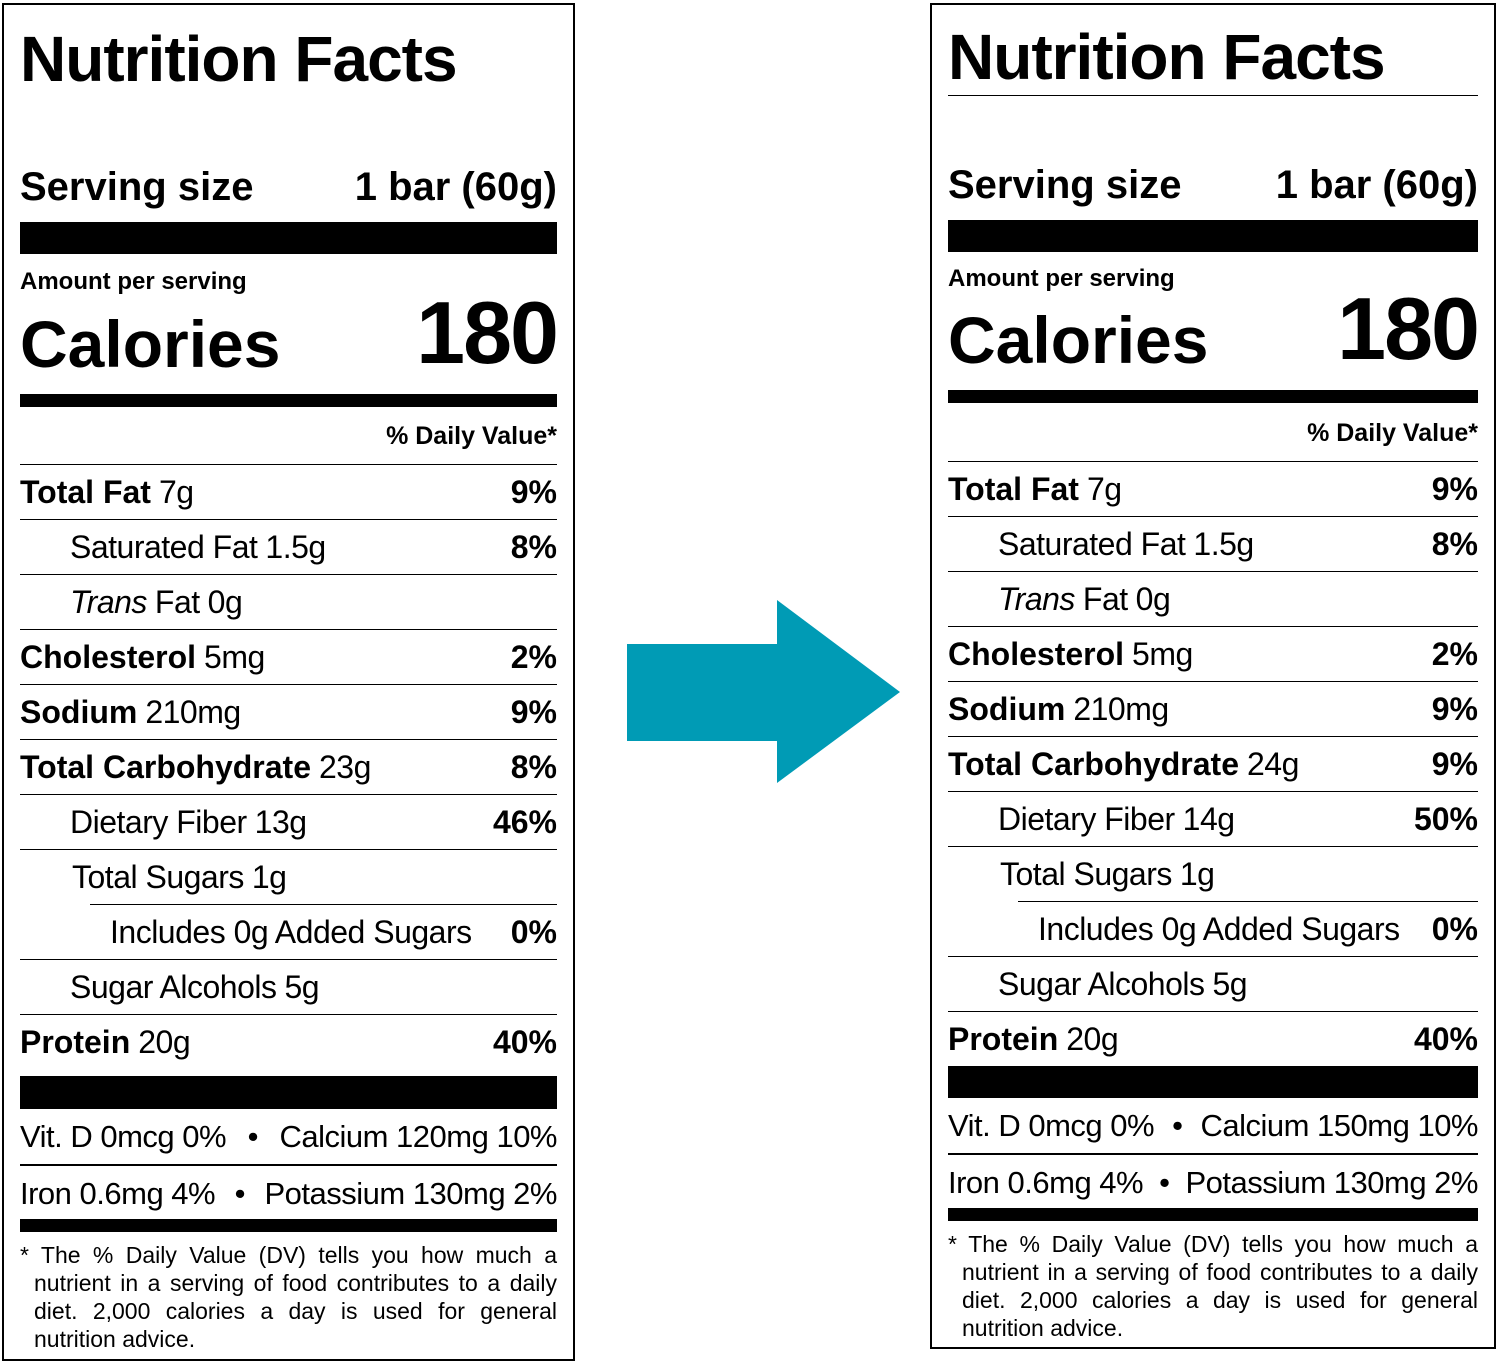 This screenshot has height=1365, width=1500. What do you see at coordinates (410, 1193) in the screenshot?
I see `vitamin-right: Potassium 130mg 2%` at bounding box center [410, 1193].